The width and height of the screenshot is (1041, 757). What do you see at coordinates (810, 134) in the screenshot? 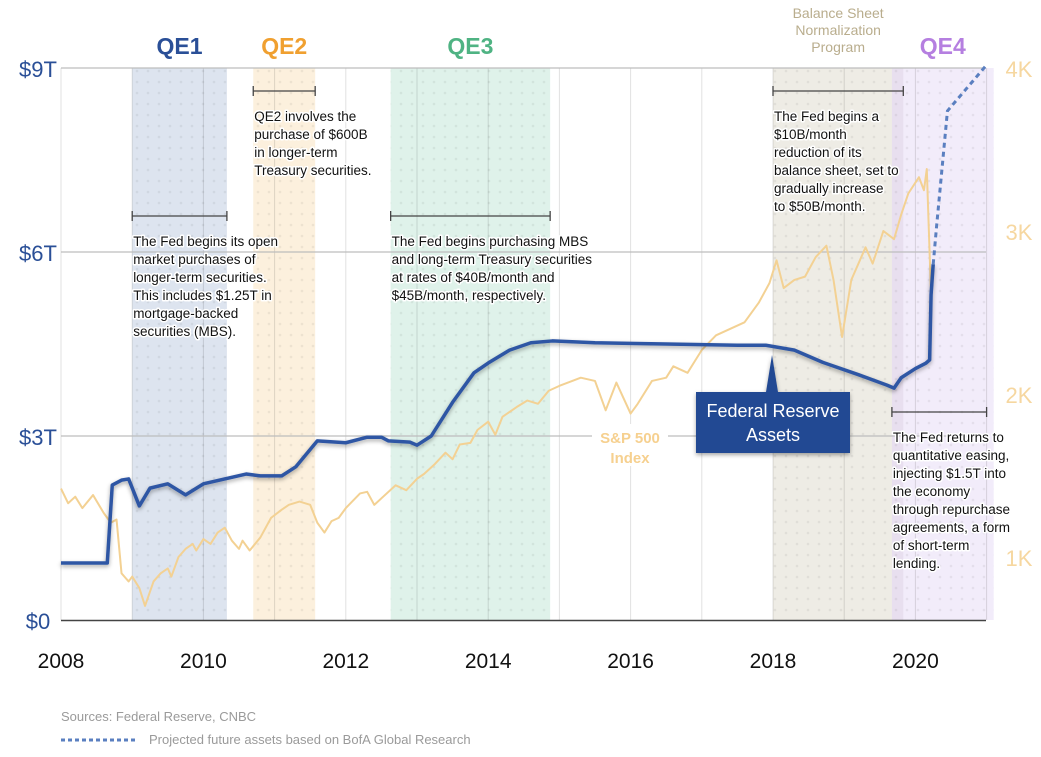
I see `annotation-text-line: $10B/month` at bounding box center [810, 134].